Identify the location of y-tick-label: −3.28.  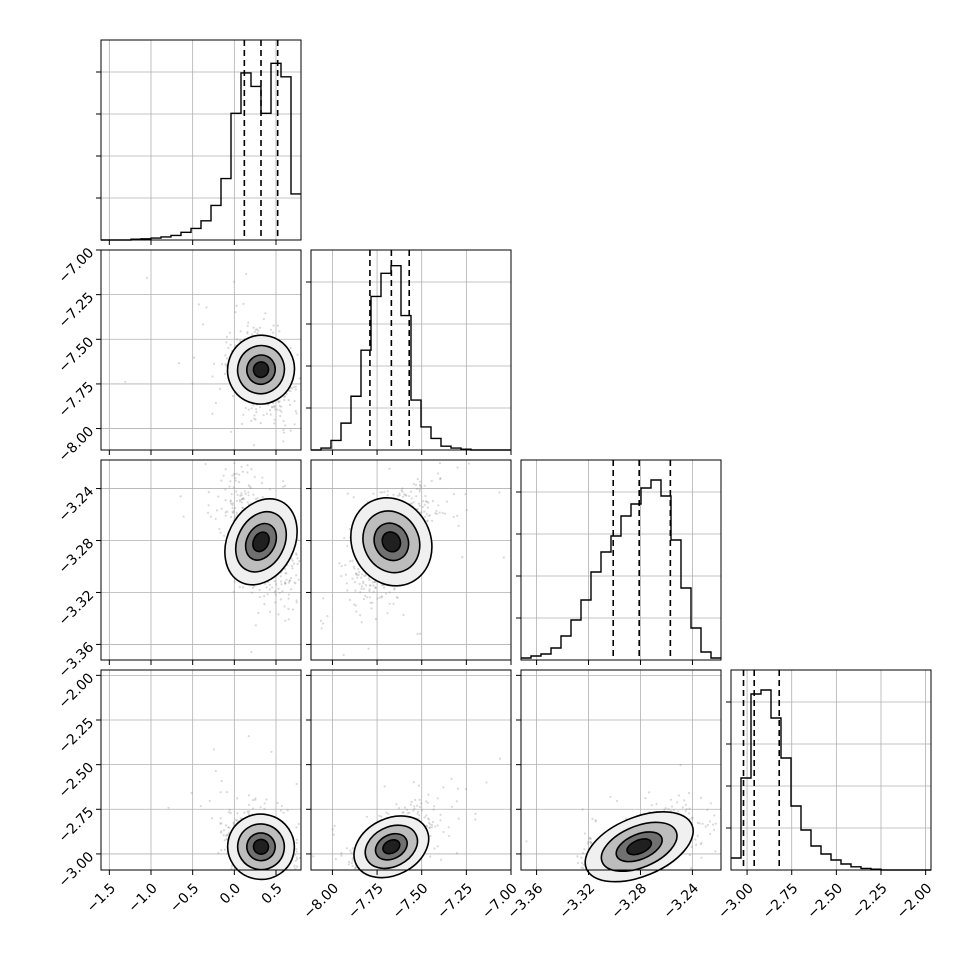
(77, 556).